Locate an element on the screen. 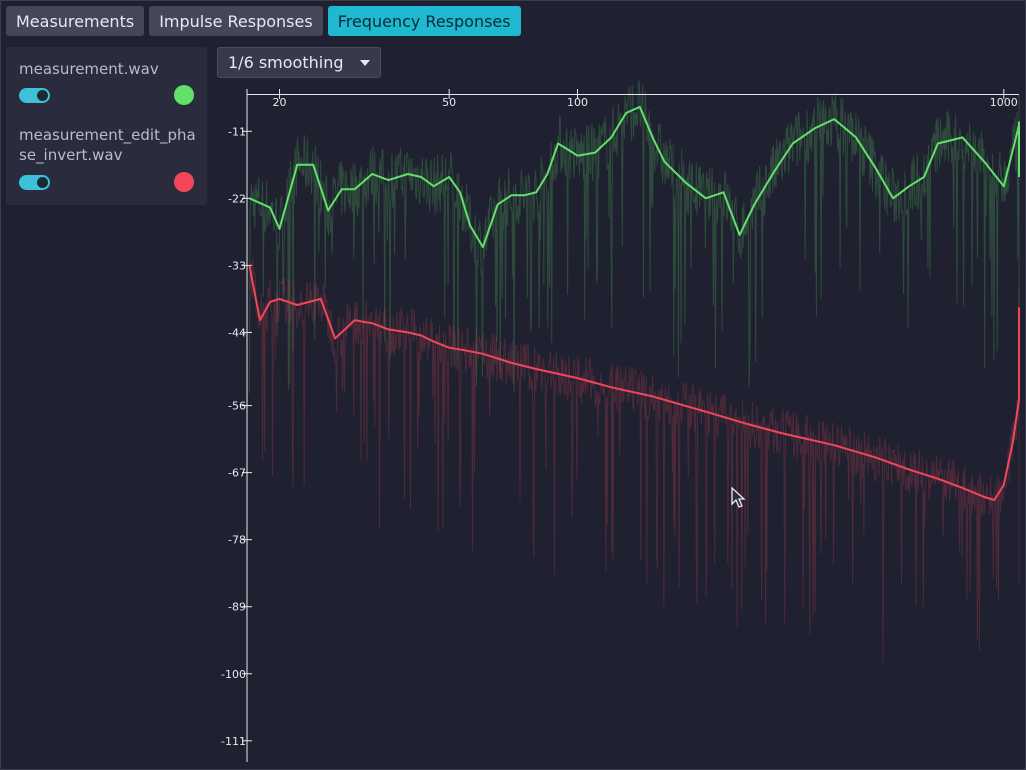 This screenshot has height=770, width=1026. measurement-item: measurement_edit_phase_invert.wav is located at coordinates (109, 158).